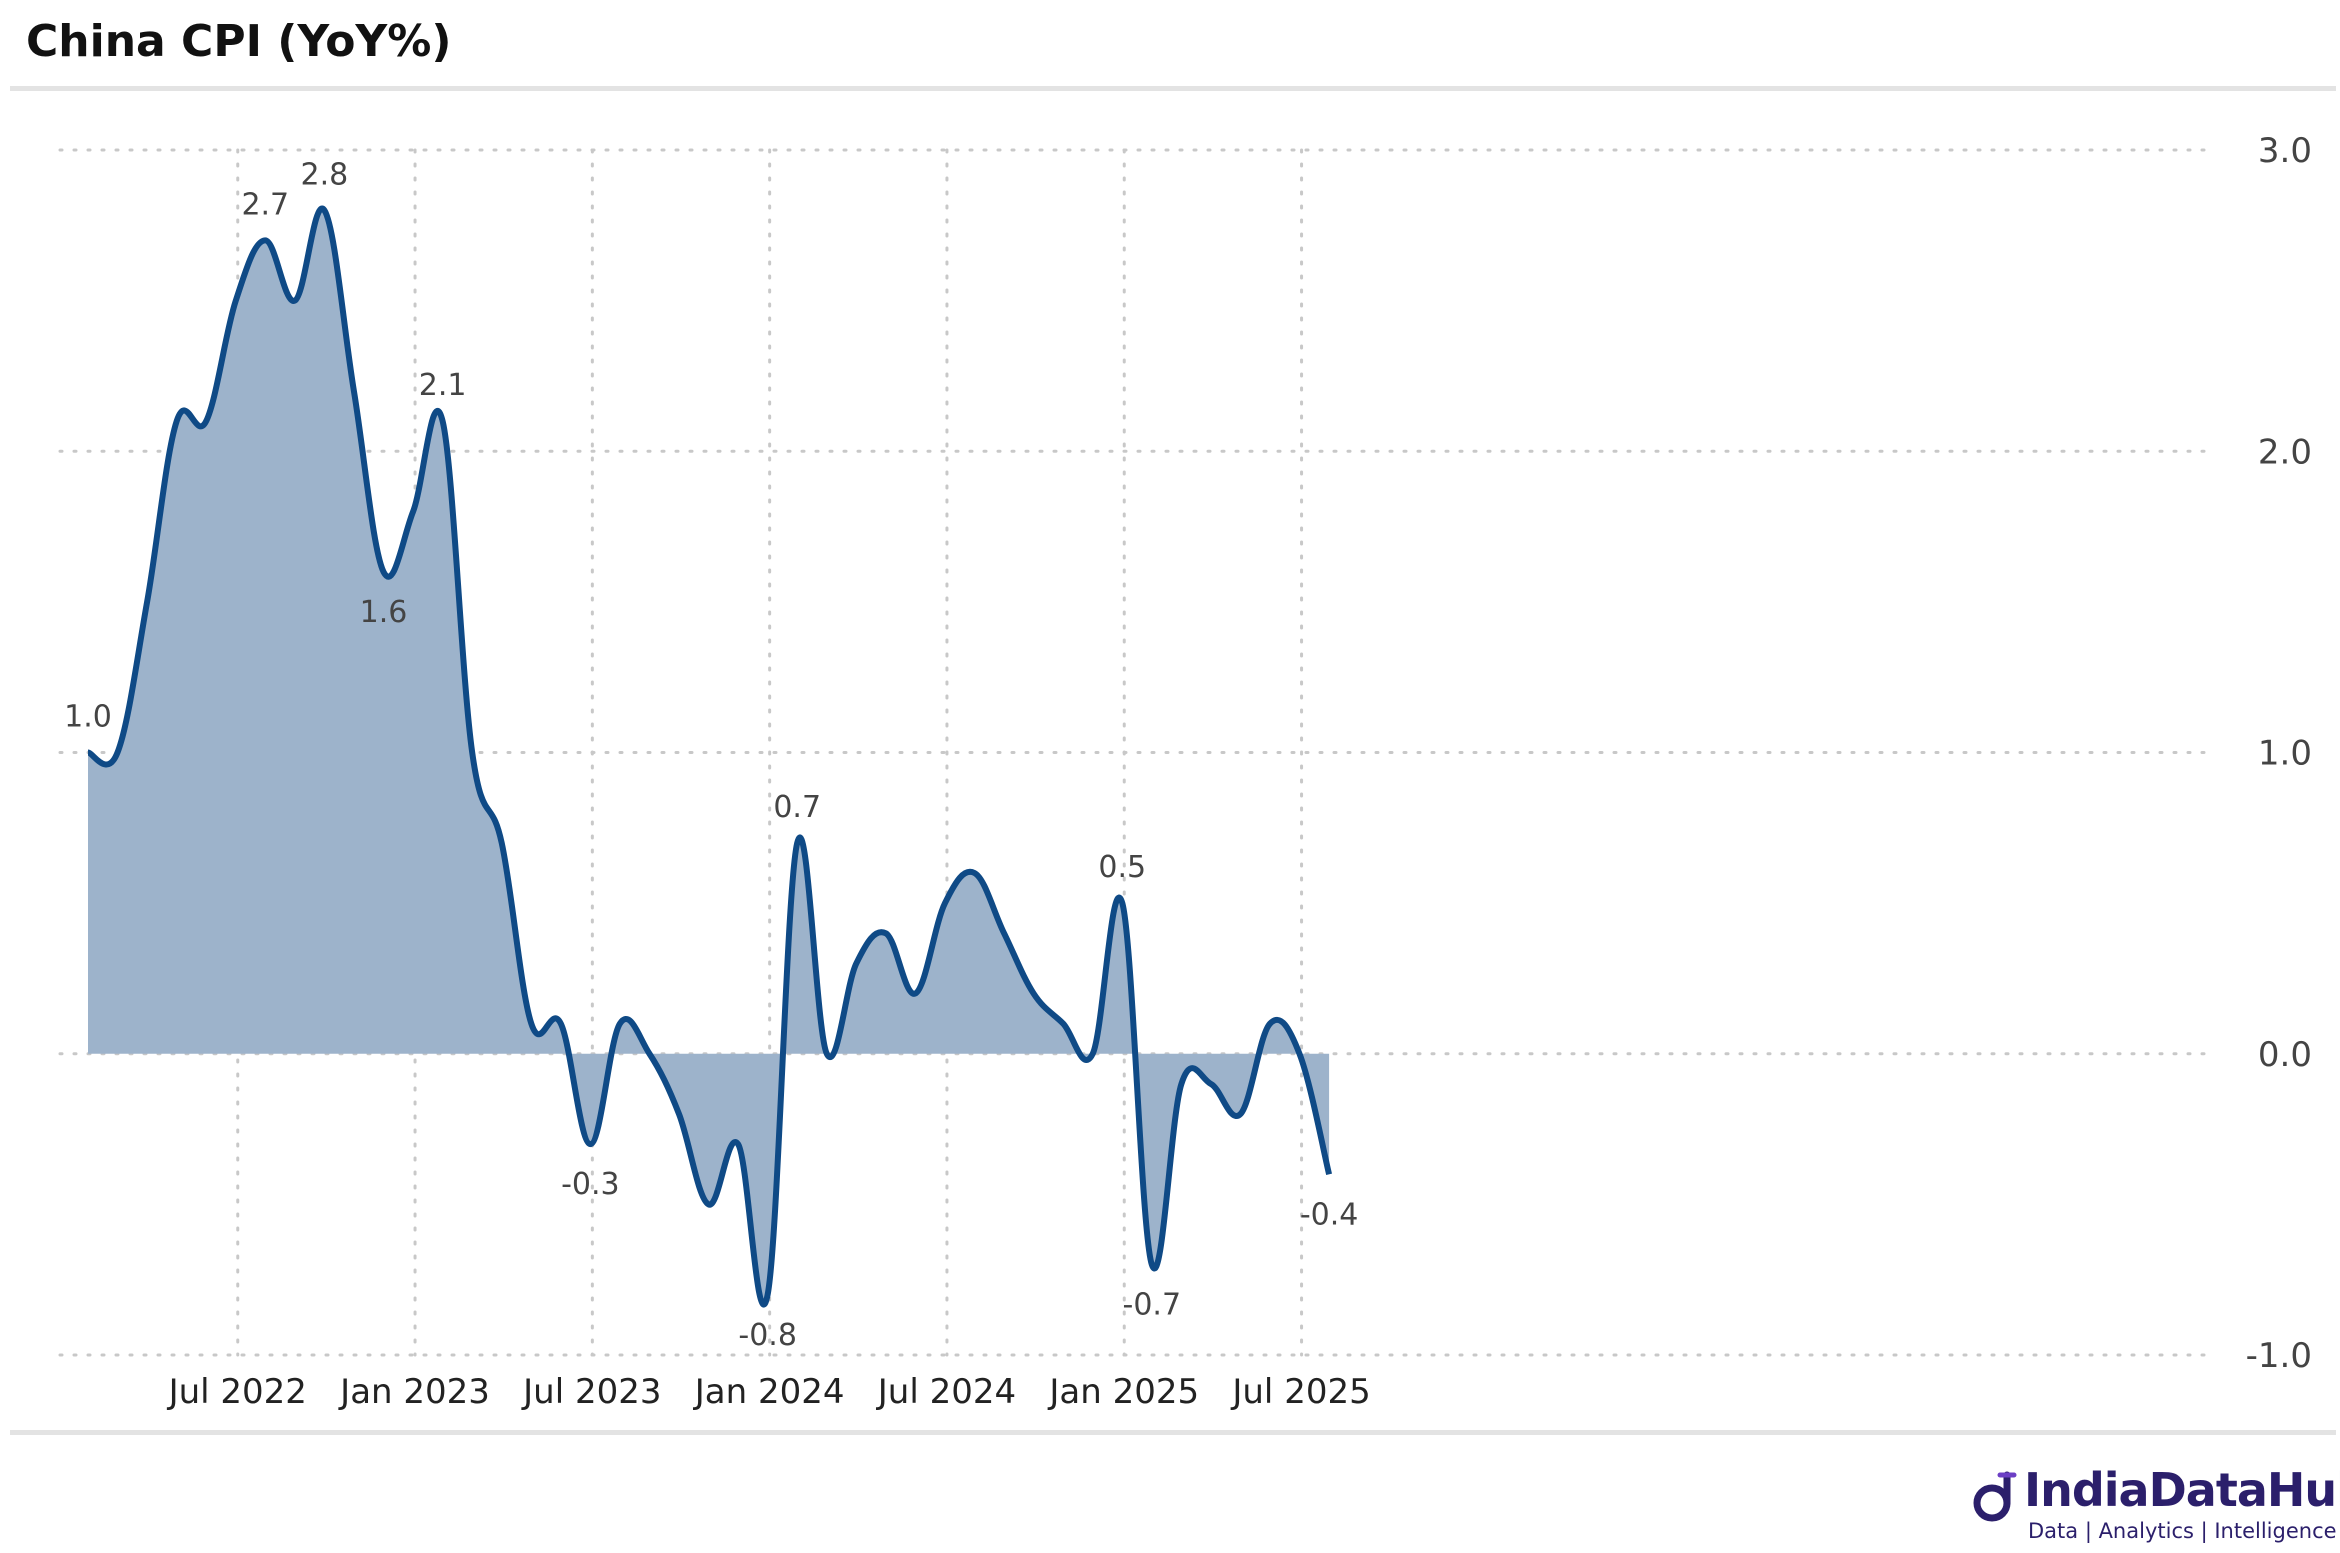 This screenshot has height=1553, width=2340. Describe the element at coordinates (88, 717) in the screenshot. I see `data-label: 1.0` at that location.